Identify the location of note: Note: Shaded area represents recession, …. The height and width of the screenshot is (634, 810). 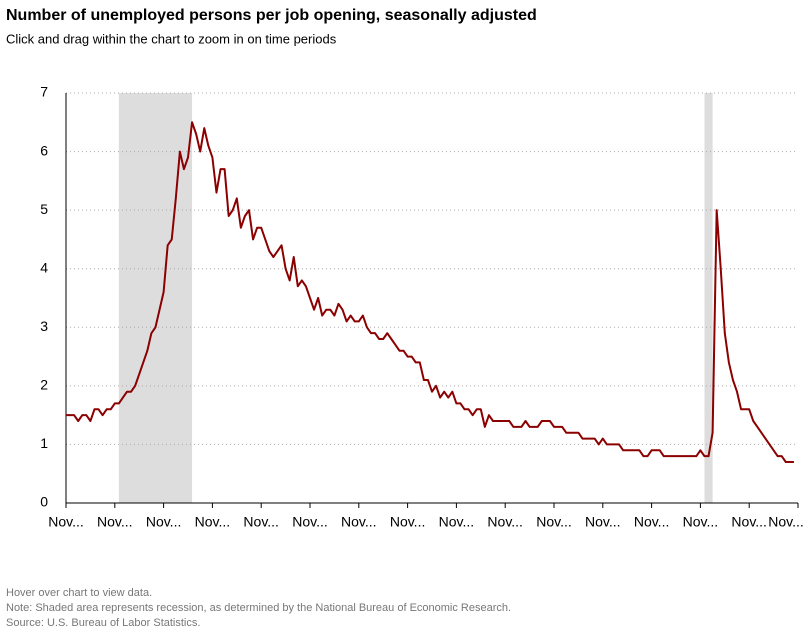
(259, 608).